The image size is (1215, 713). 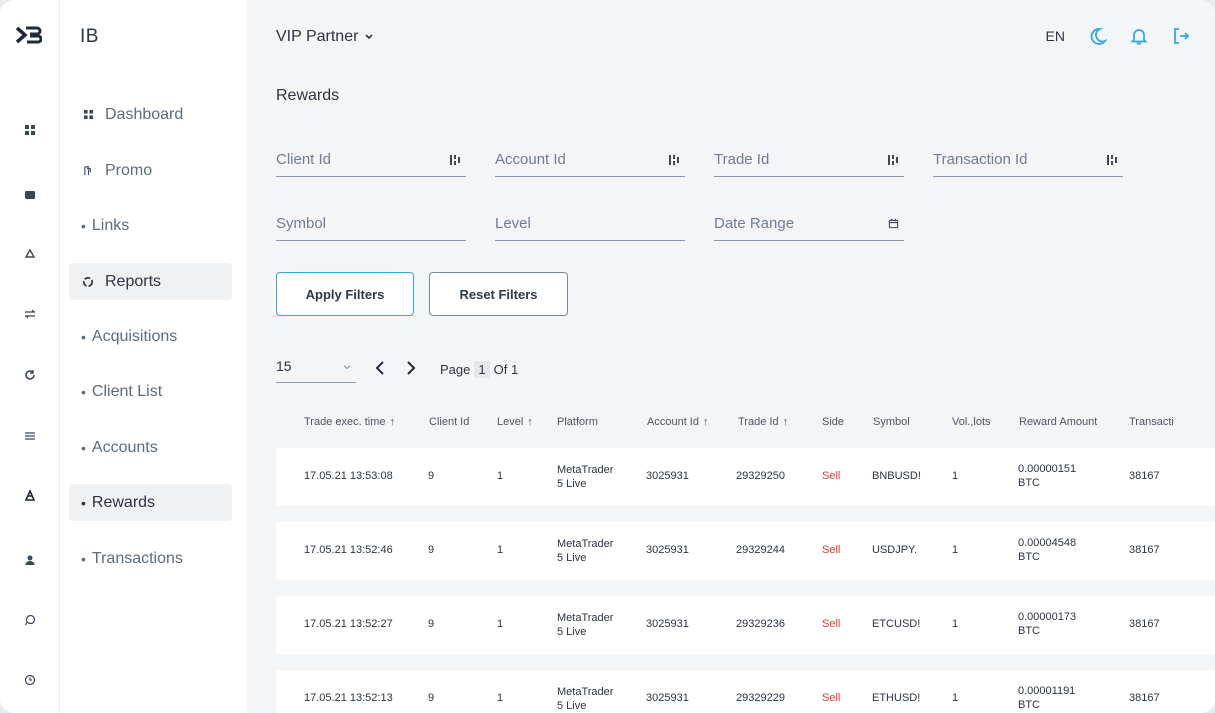 I want to click on cell-client-id: 9, so click(x=431, y=698).